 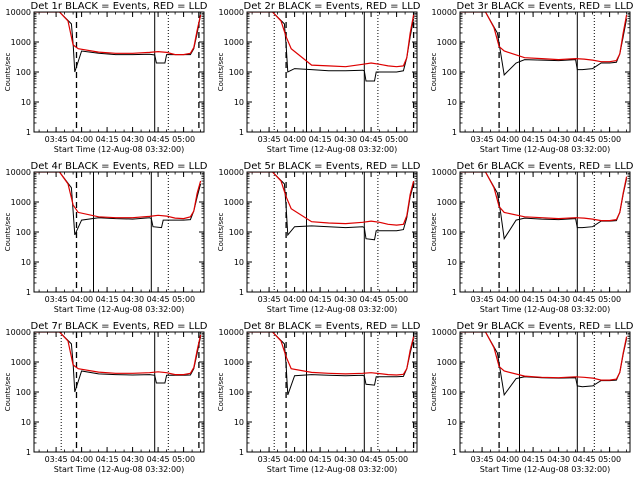 I want to click on chart-title: Det 8r BLACK = Events, RED = LLD, so click(x=332, y=326).